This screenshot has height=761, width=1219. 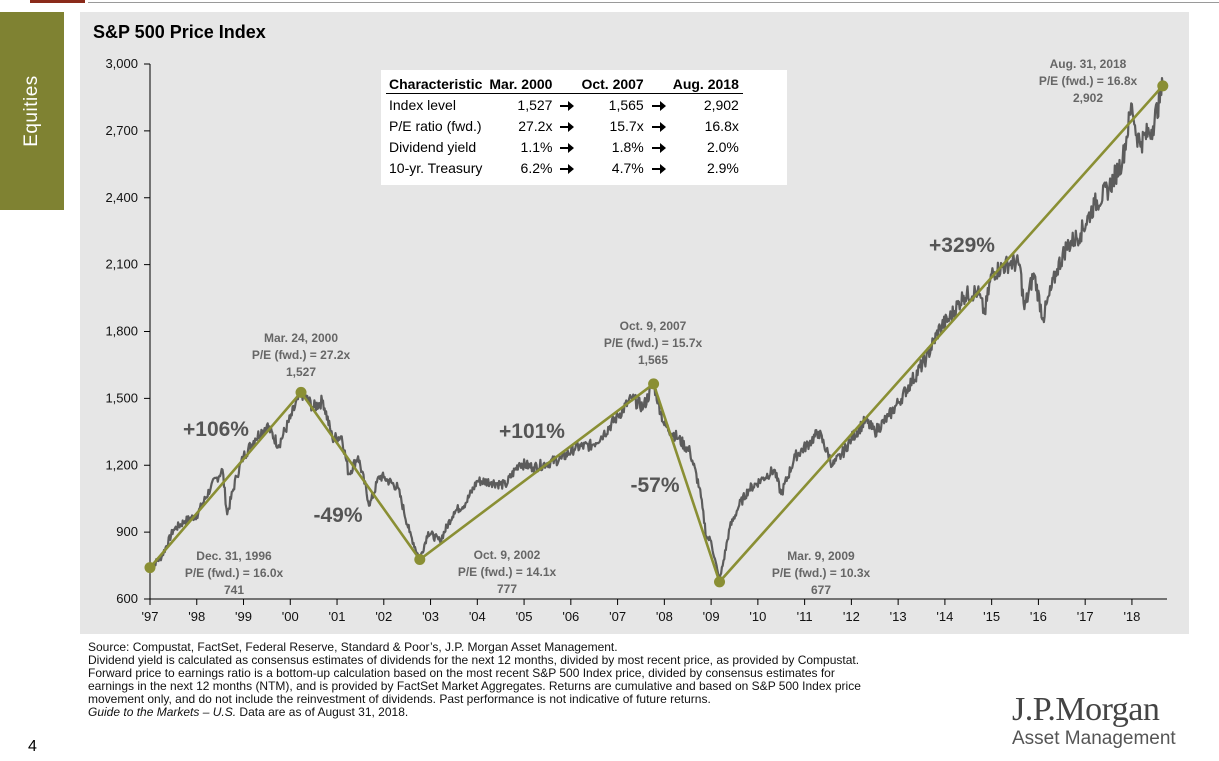 I want to click on x-tick-label: '10, so click(x=757, y=616).